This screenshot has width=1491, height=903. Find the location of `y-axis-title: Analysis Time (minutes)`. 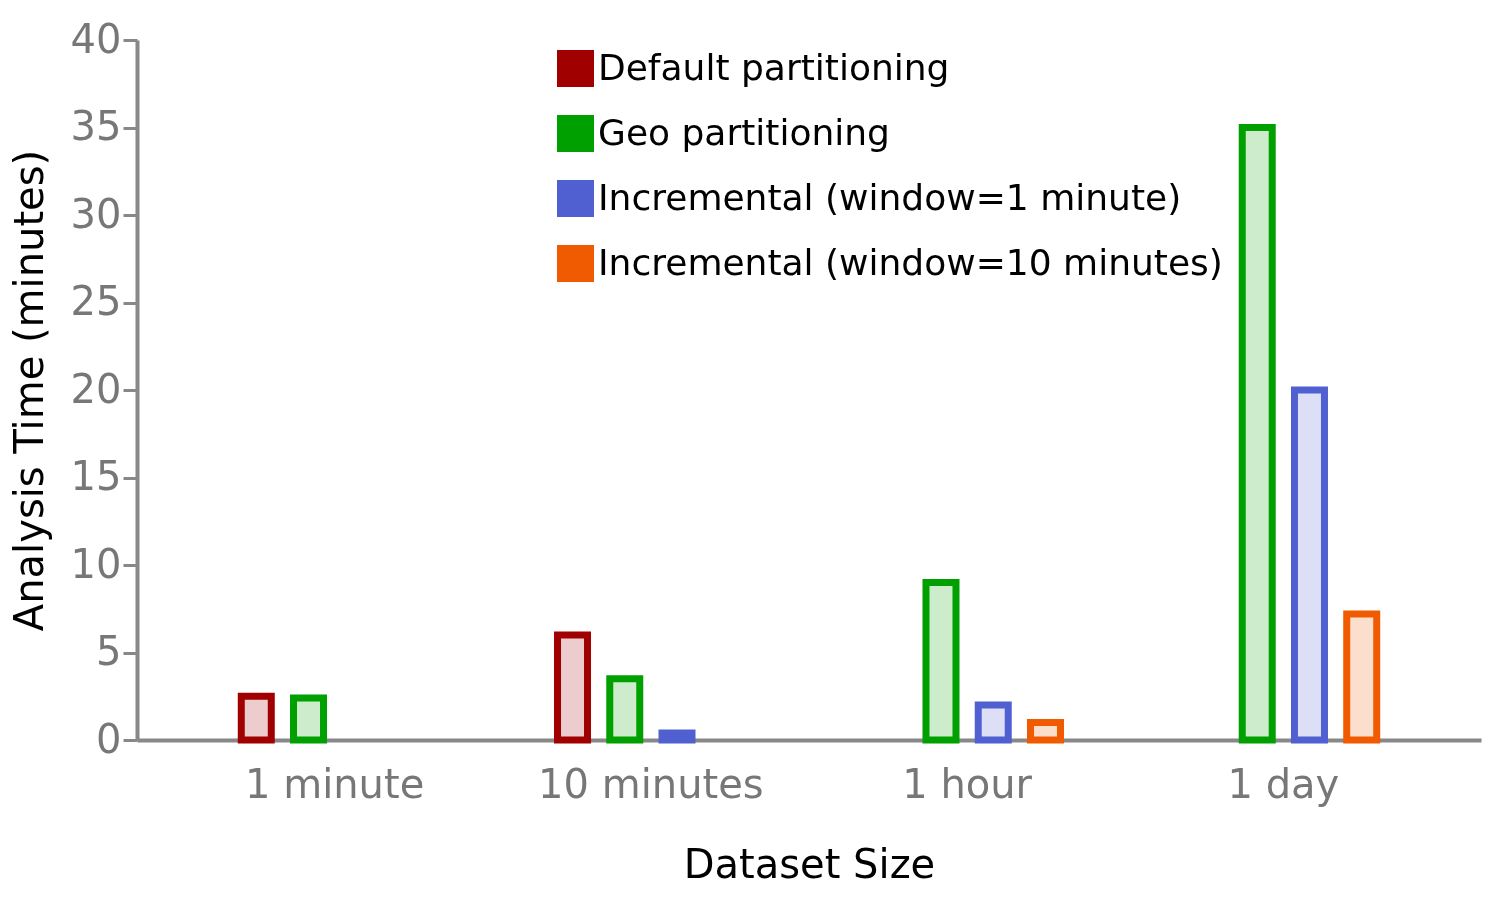

y-axis-title: Analysis Time (minutes) is located at coordinates (28, 390).